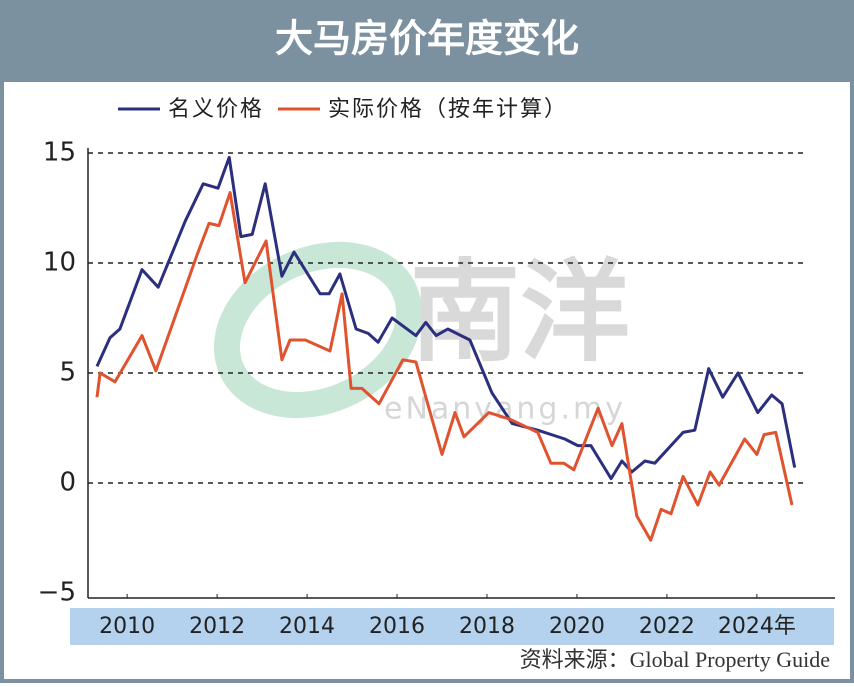 The width and height of the screenshot is (854, 687). What do you see at coordinates (487, 626) in the screenshot?
I see `x-tick-label: 2018` at bounding box center [487, 626].